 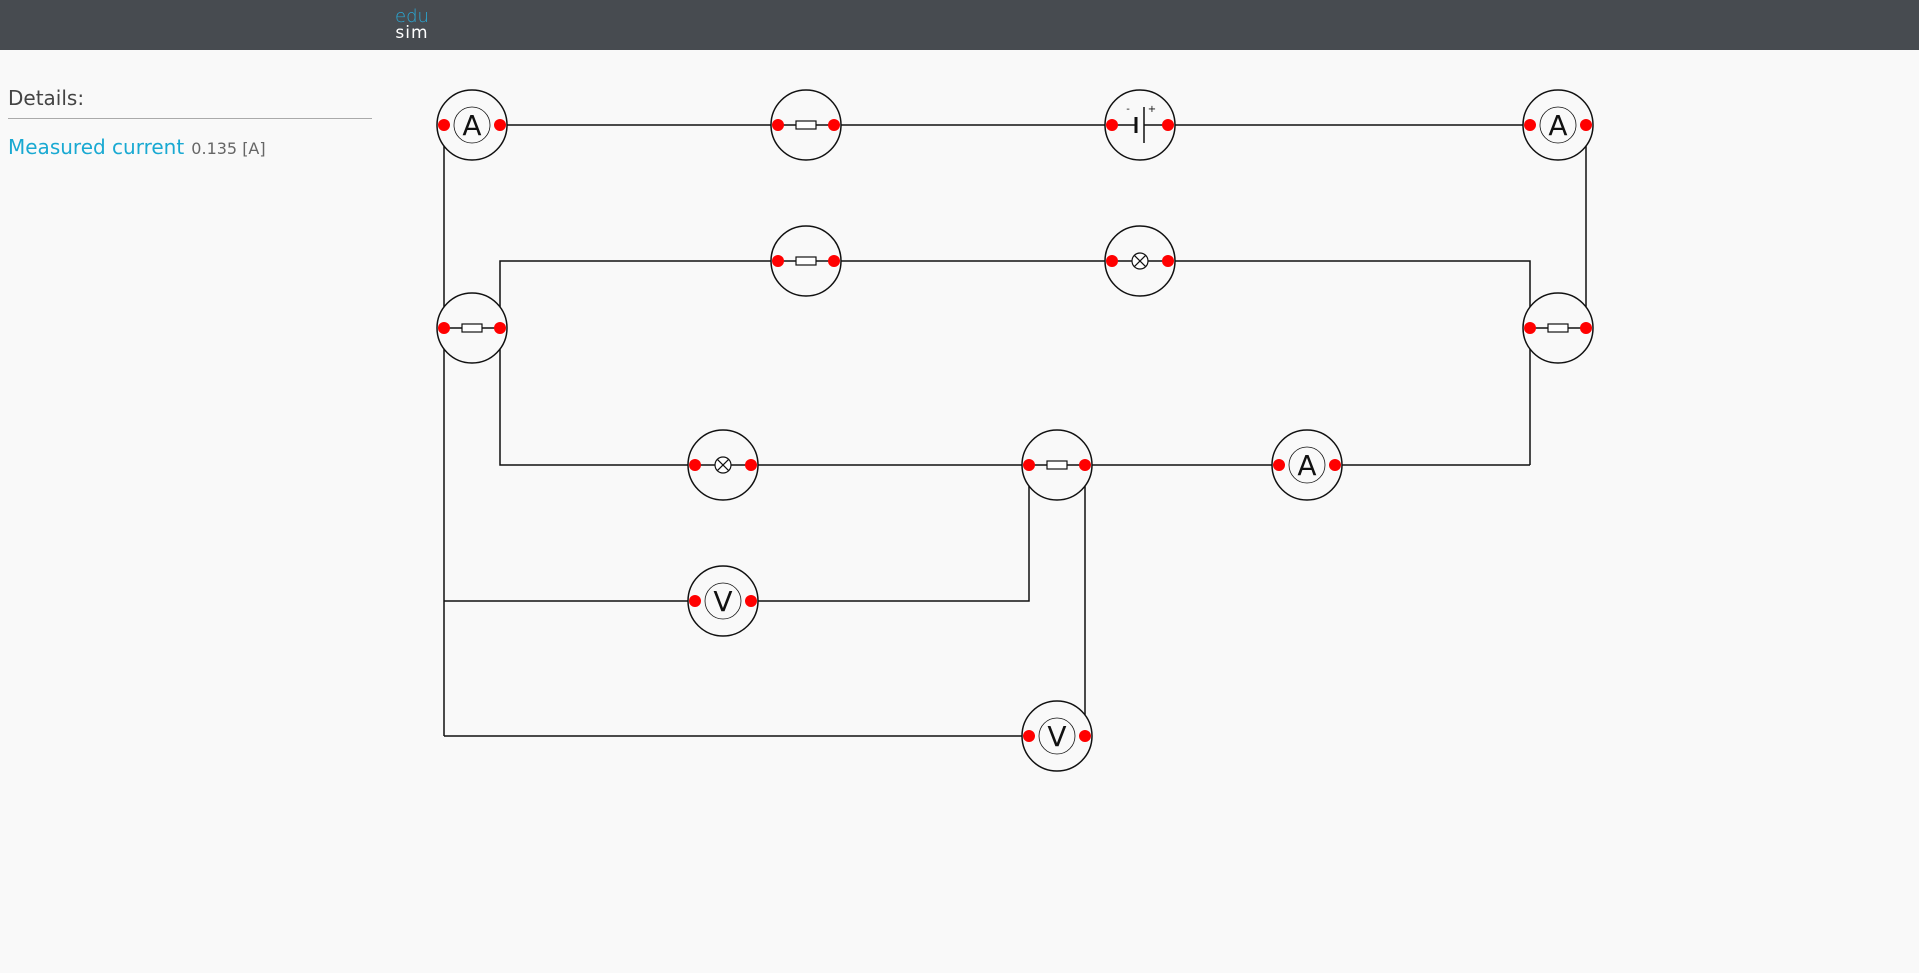 What do you see at coordinates (1152, 109) in the screenshot?
I see `battery-plus-sign: +` at bounding box center [1152, 109].